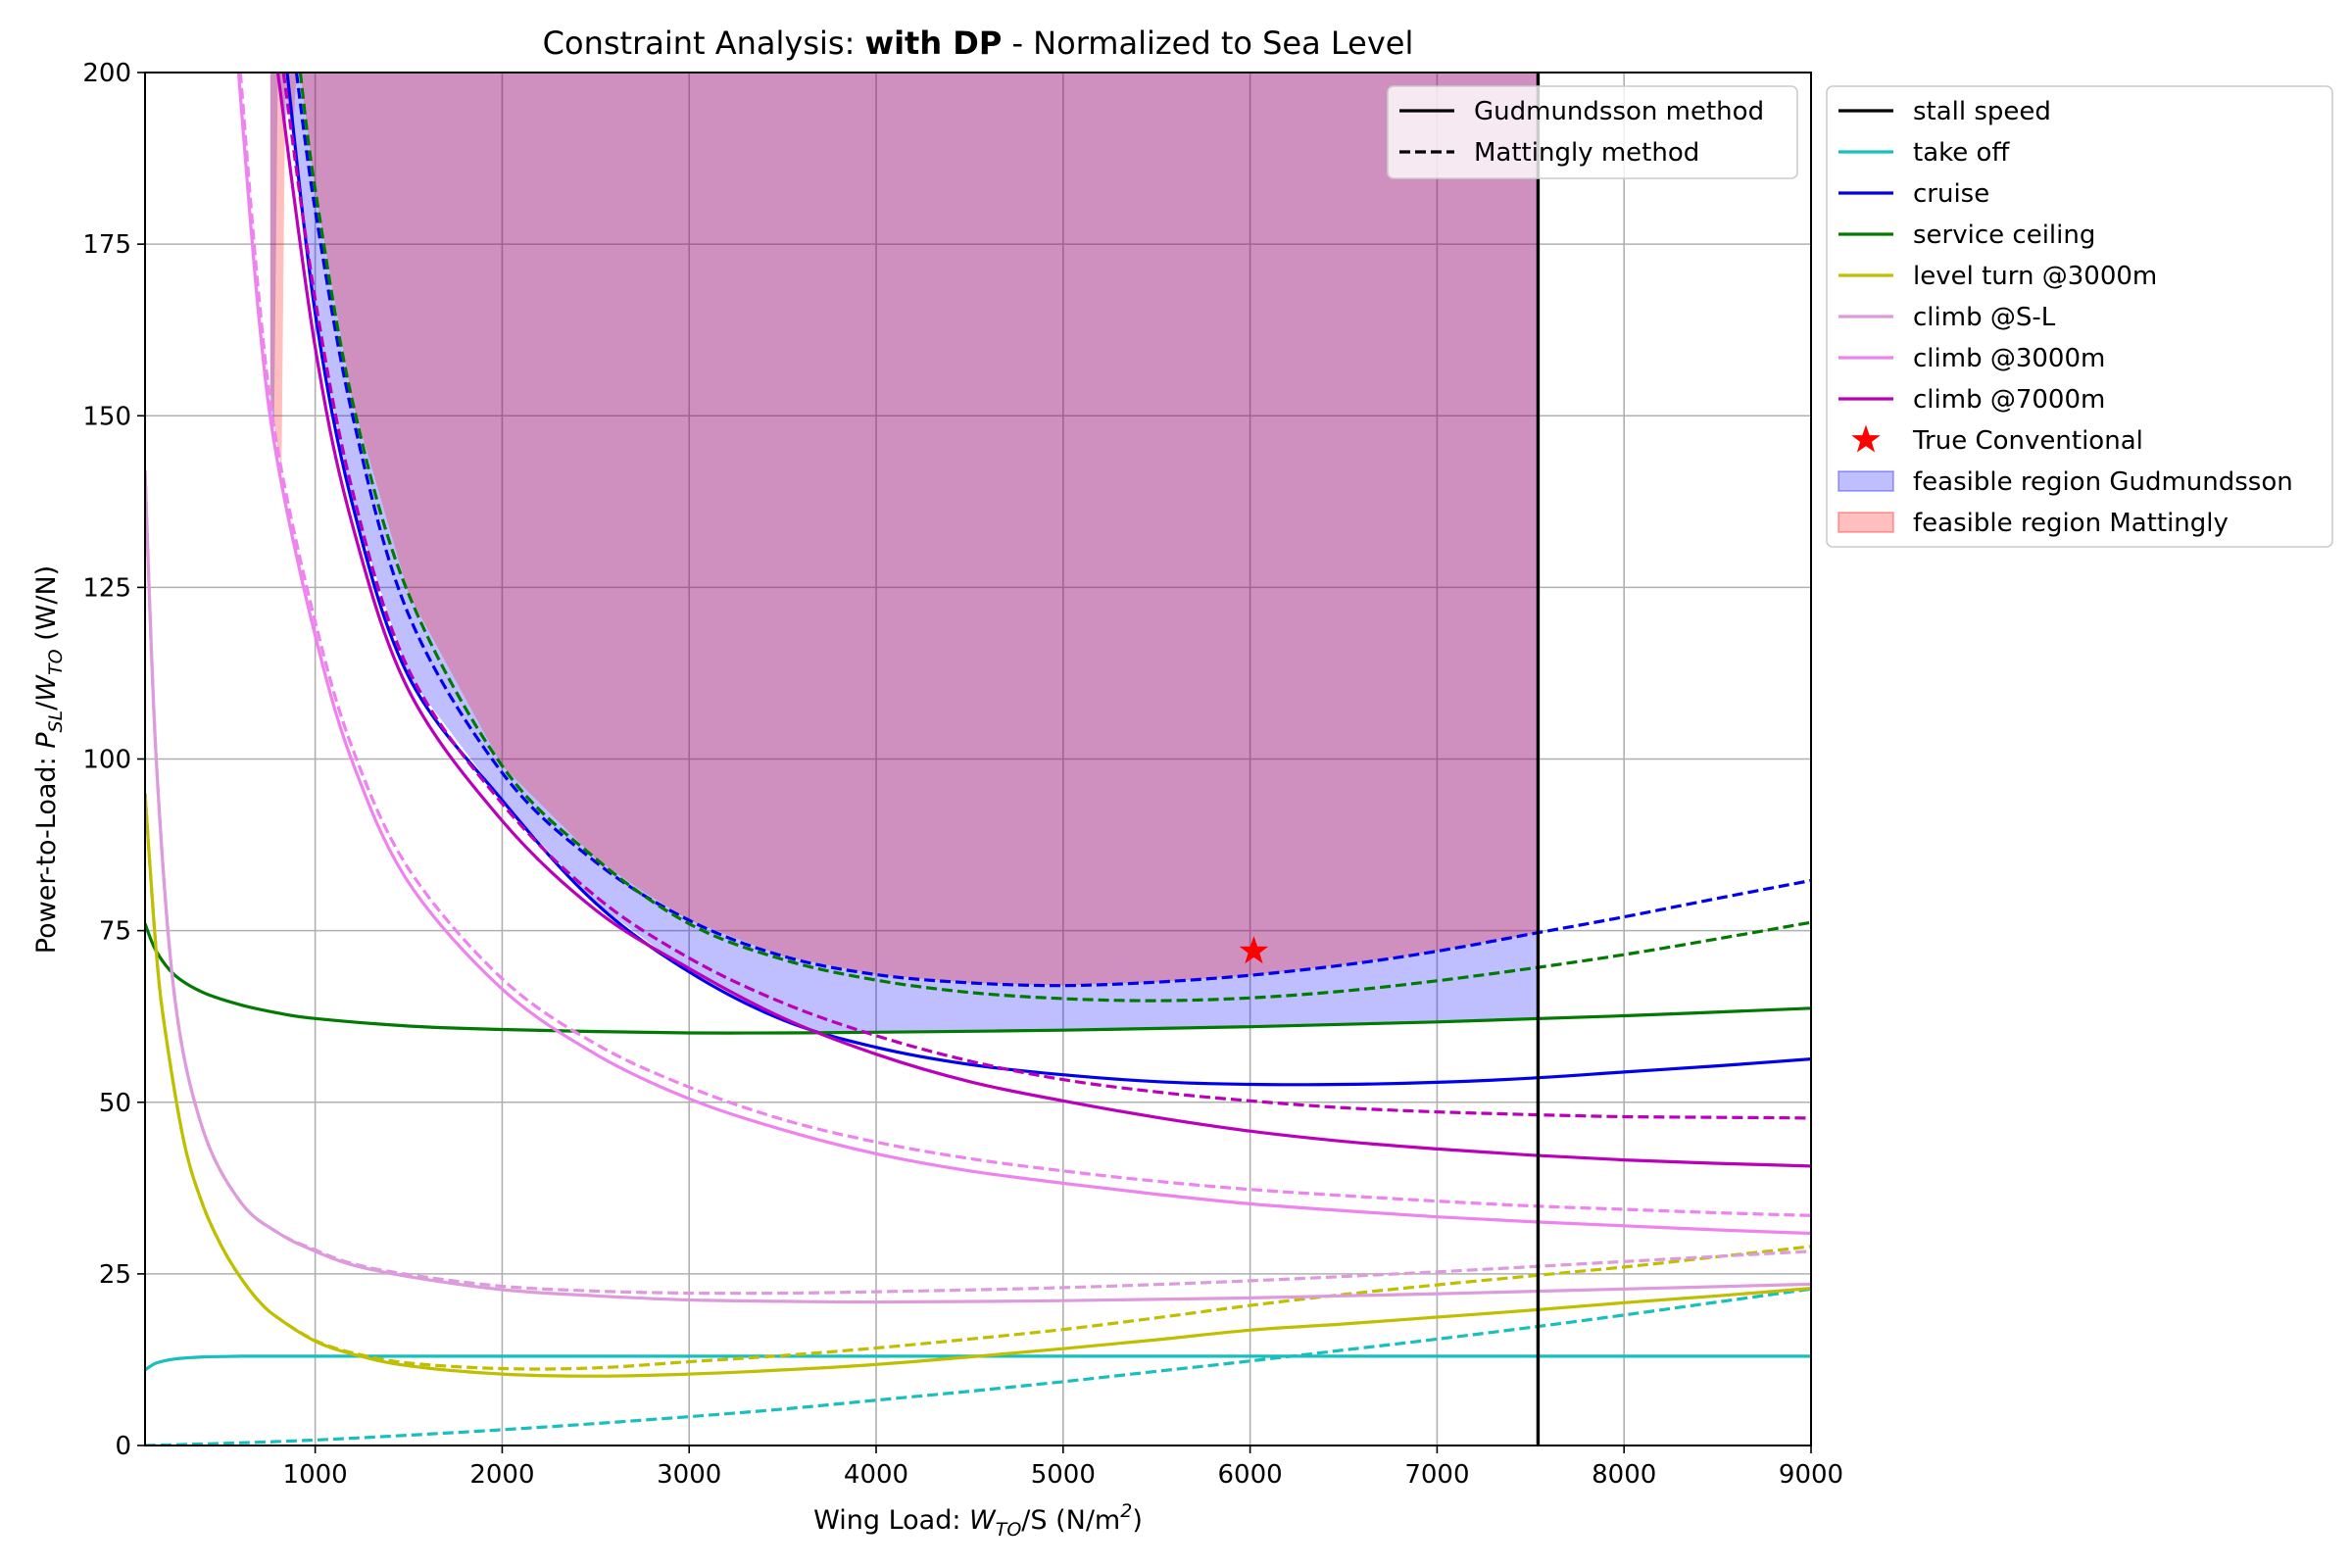 The width and height of the screenshot is (2352, 1568). Describe the element at coordinates (978, 1520) in the screenshot. I see `x-axis-label: Wing Load: WTO/S (N/m2)` at that location.